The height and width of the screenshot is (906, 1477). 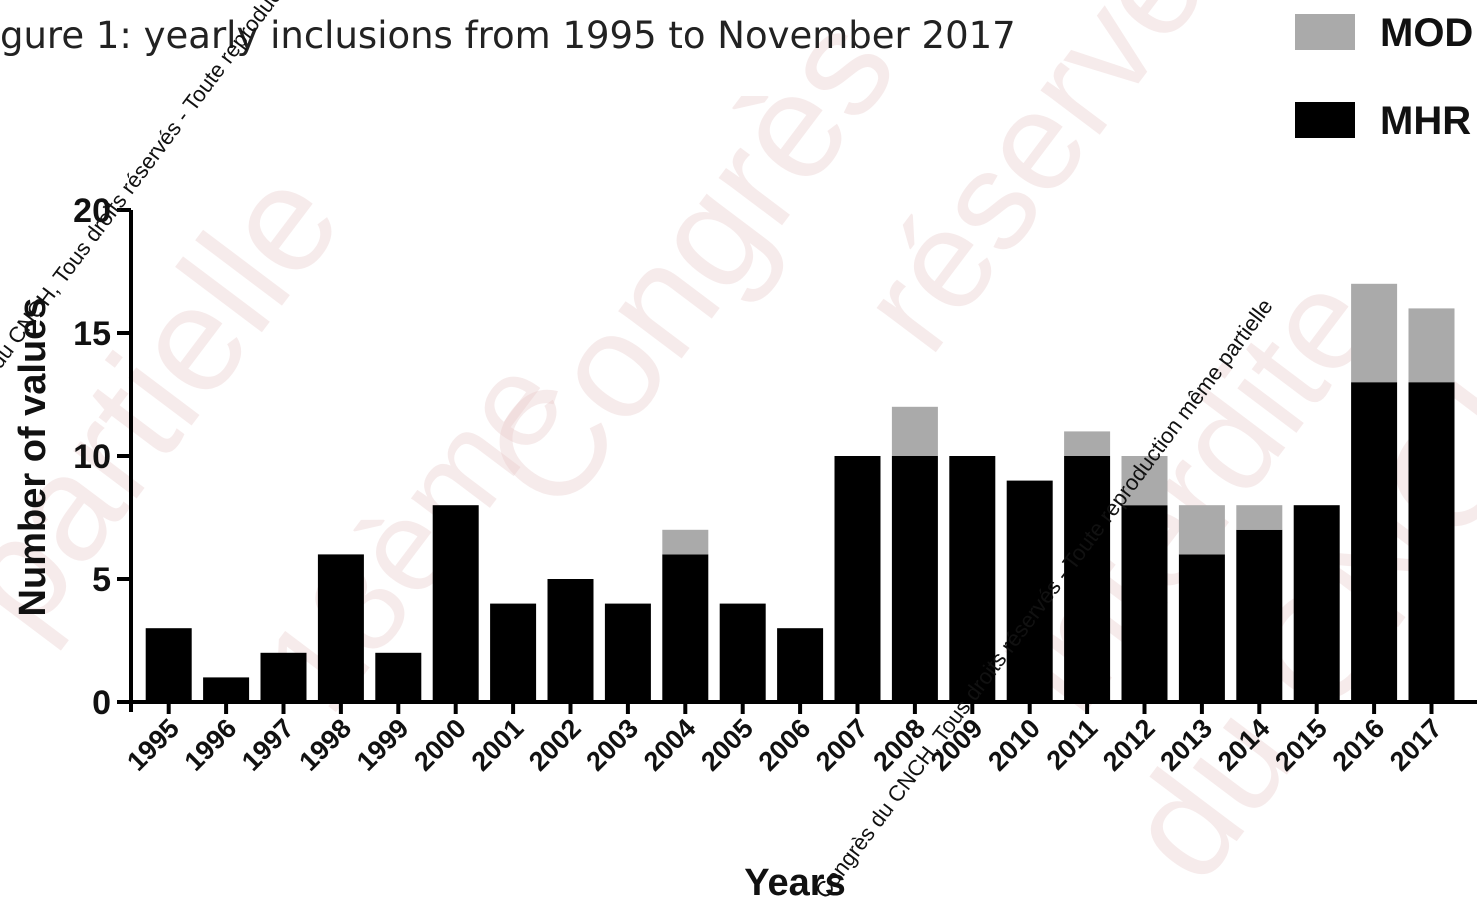 What do you see at coordinates (1144, 481) in the screenshot?
I see `bar-mod-2012` at bounding box center [1144, 481].